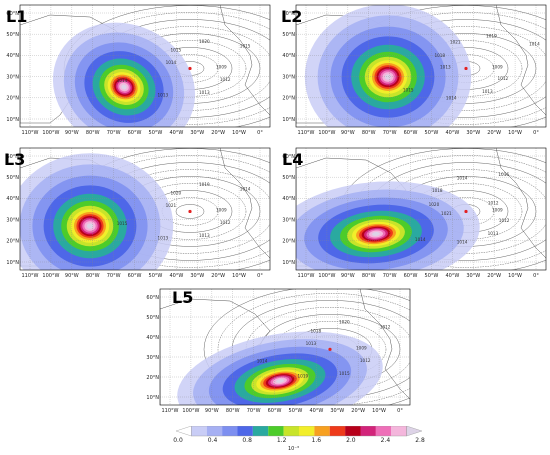  What do you see at coordinates (316, 440) in the screenshot?
I see `colorbar-tick-label: 1.6` at bounding box center [316, 440].